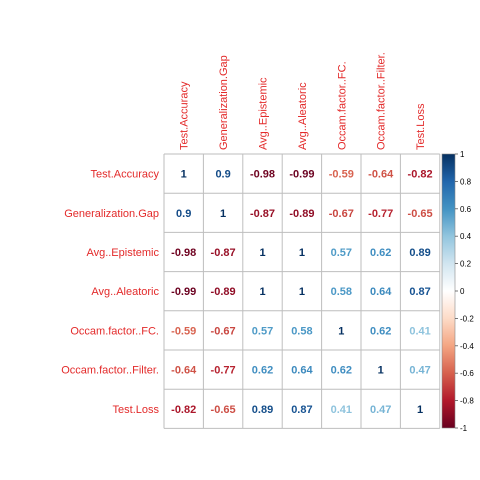  Describe the element at coordinates (448, 291) in the screenshot. I see `colorbar` at that location.